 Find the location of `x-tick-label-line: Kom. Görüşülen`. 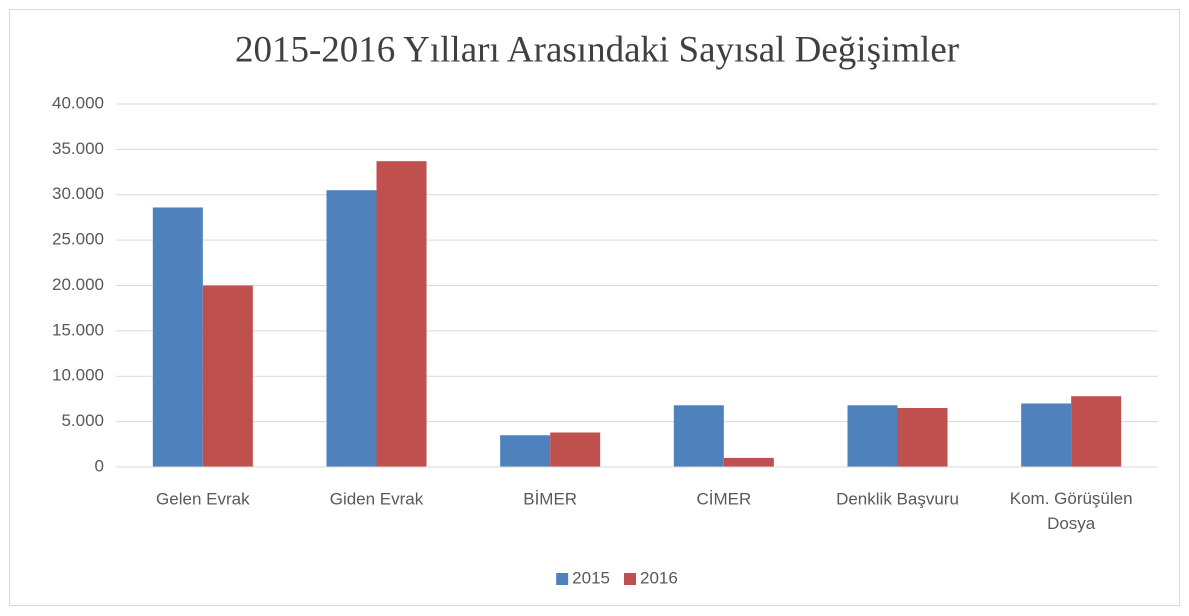

x-tick-label-line: Kom. Görüşülen is located at coordinates (1071, 498).